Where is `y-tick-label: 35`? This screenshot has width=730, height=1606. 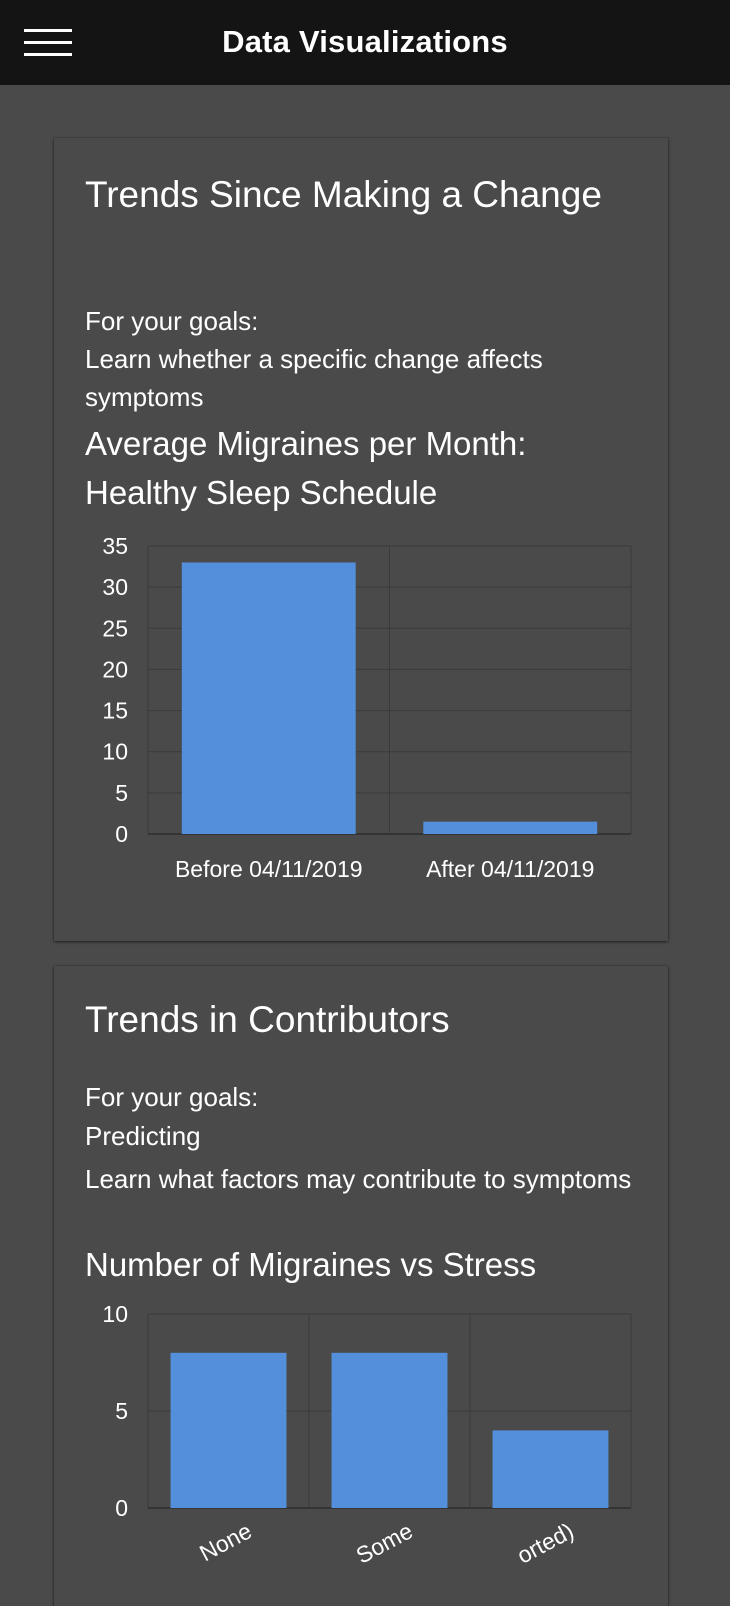 y-tick-label: 35 is located at coordinates (115, 546).